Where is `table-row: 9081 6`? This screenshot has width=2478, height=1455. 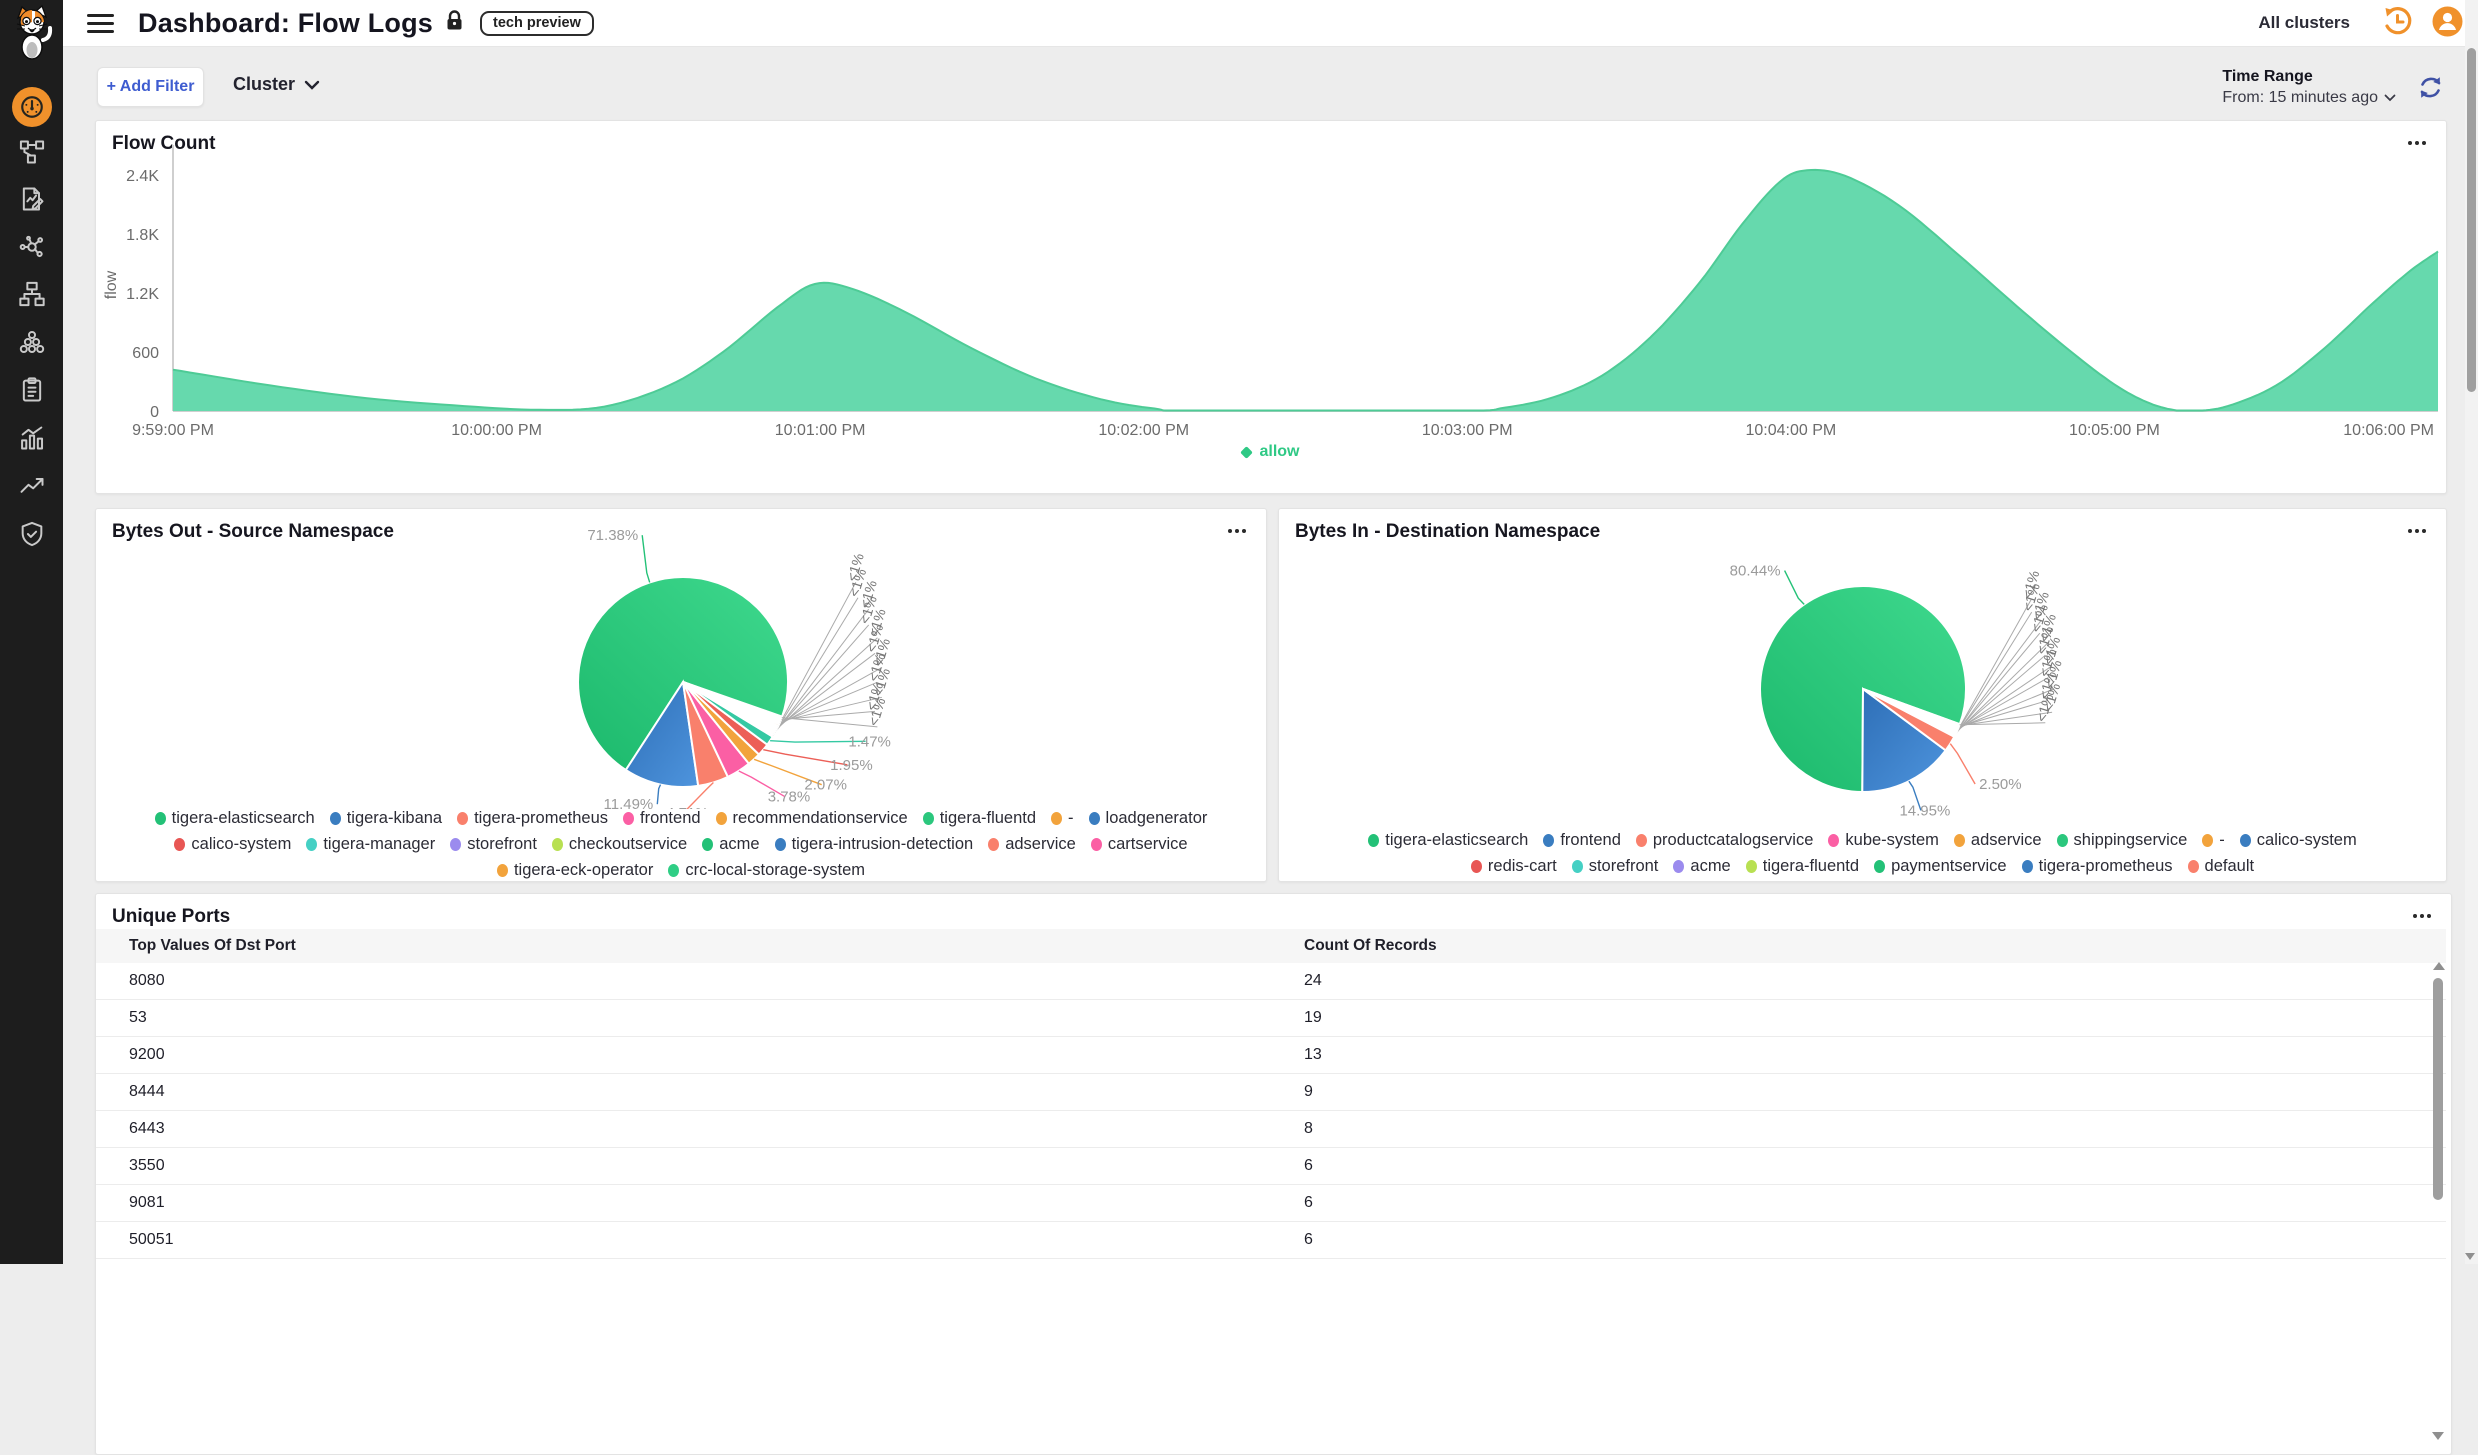
table-row: 9081 6 is located at coordinates (1271, 1203).